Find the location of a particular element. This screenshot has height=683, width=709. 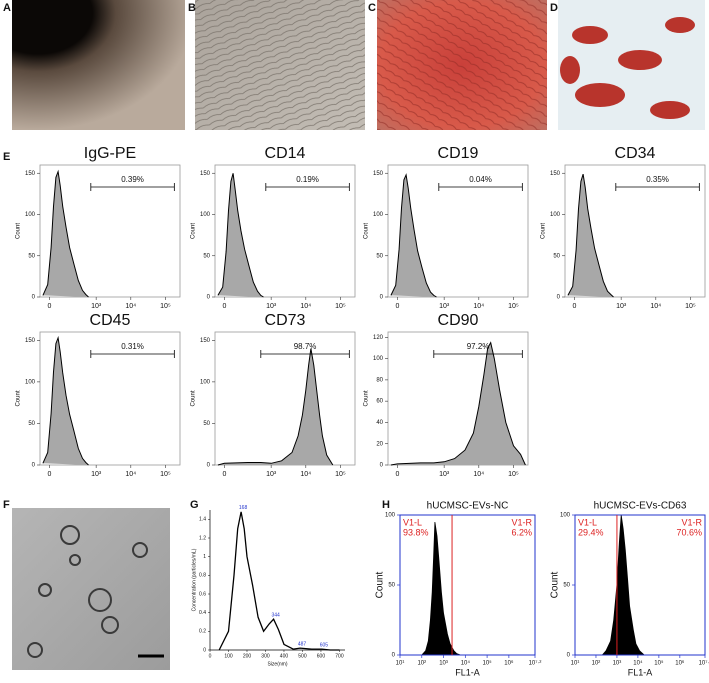

x-tick-label: 300 is located at coordinates (265, 656).